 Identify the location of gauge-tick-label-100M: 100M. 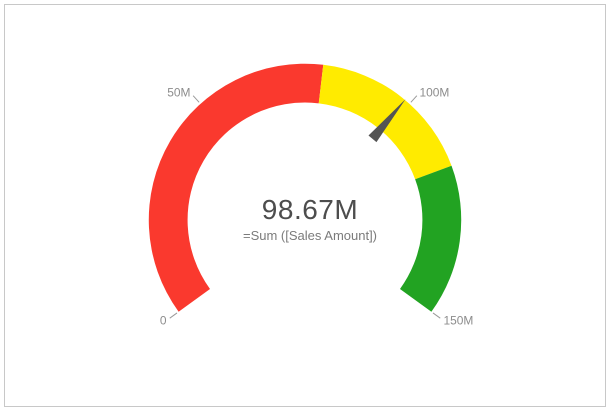
(435, 93).